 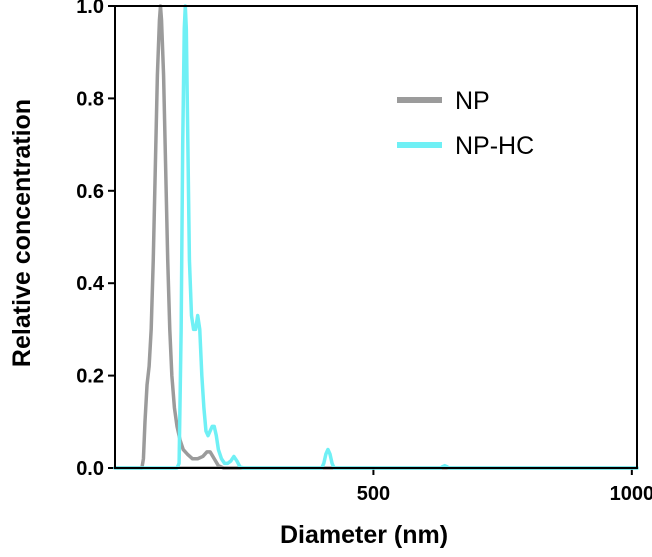 I want to click on y-tick-label: 0.0, so click(x=90, y=469).